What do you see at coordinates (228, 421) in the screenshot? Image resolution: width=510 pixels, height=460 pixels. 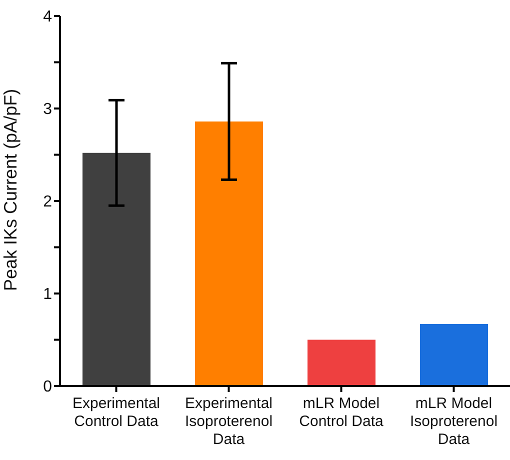 I see `x-tick-label: Experimental Isoproterenol Data` at bounding box center [228, 421].